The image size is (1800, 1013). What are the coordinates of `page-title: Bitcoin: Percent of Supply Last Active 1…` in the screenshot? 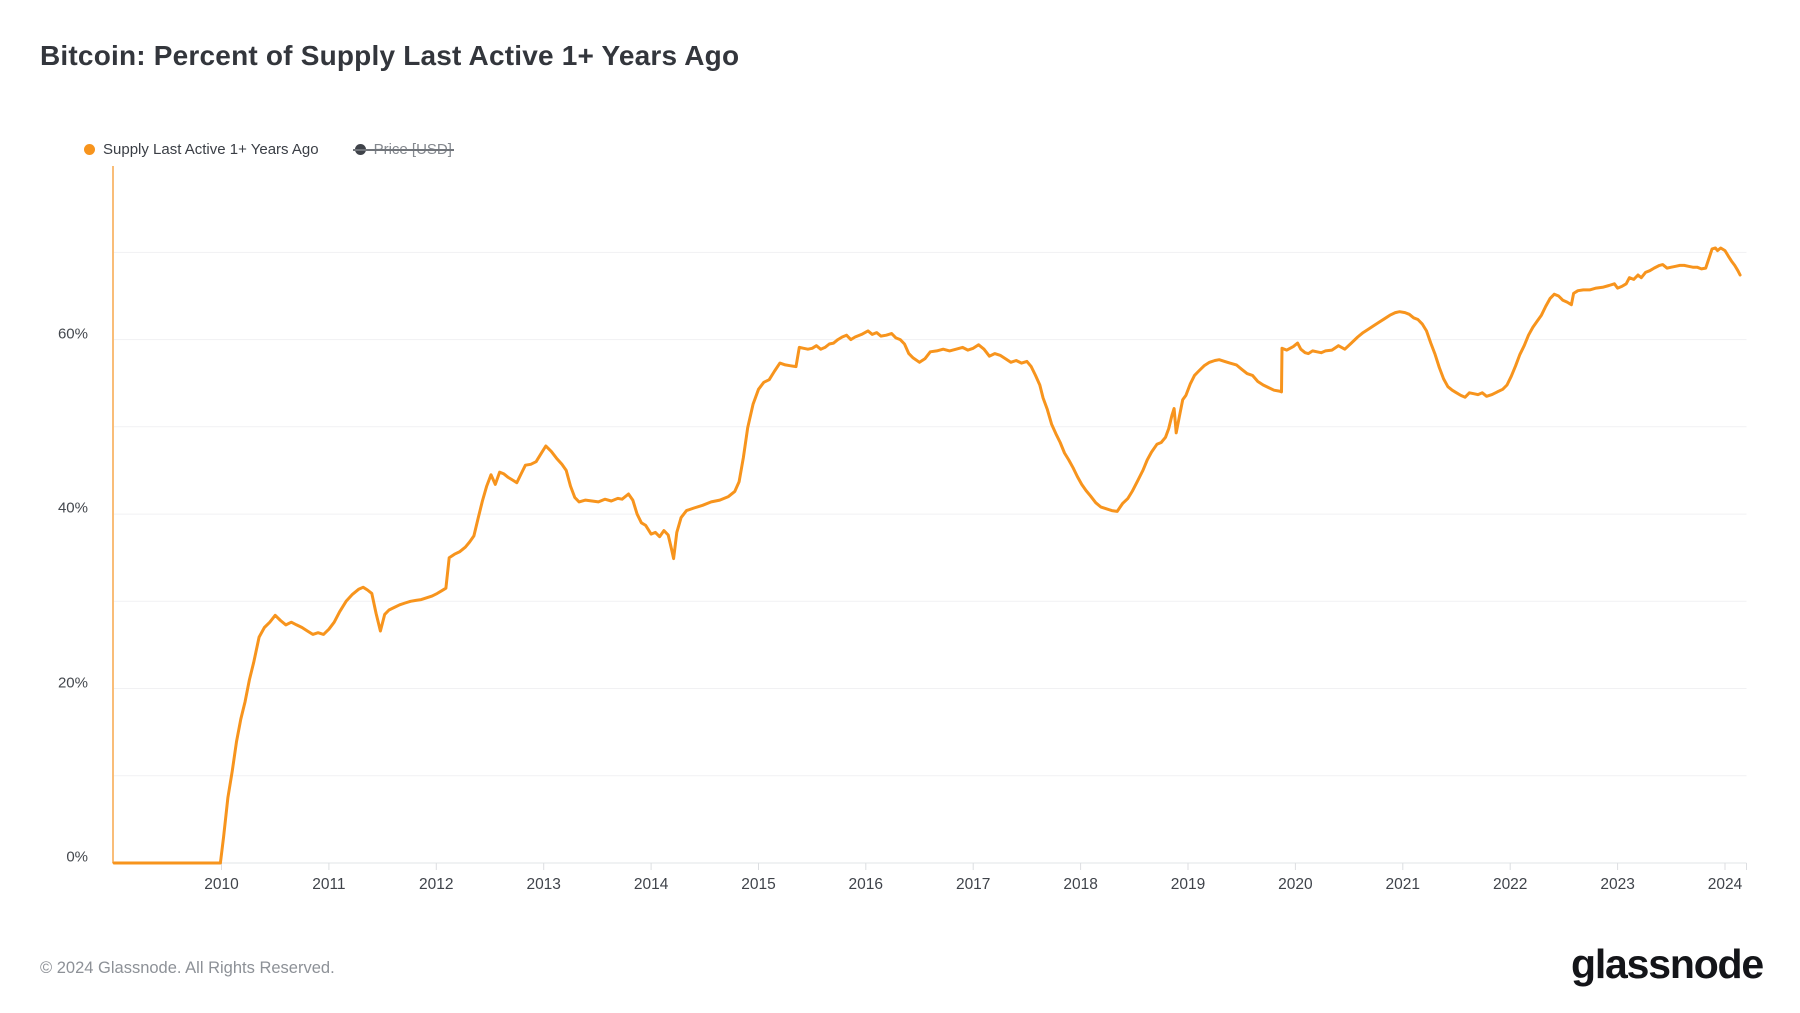 It's located at (390, 55).